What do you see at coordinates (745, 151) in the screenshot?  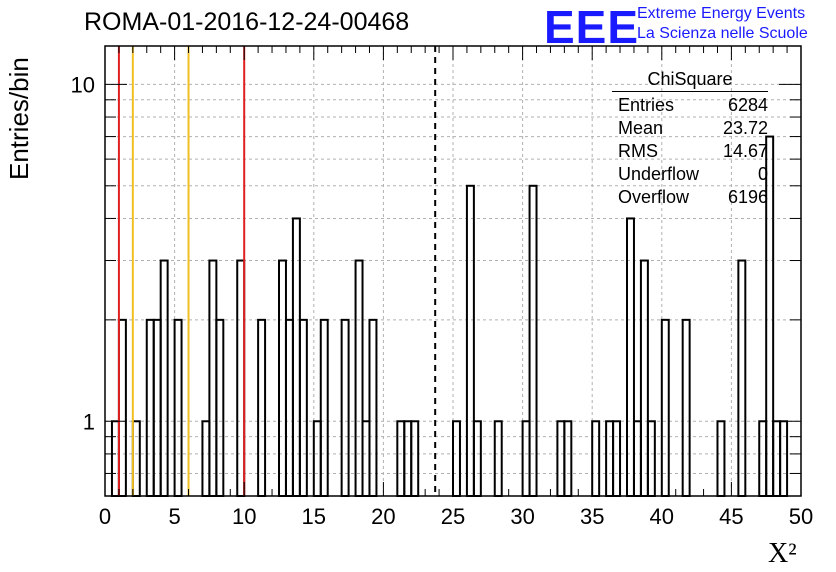 I see `stats-value: 14.67` at bounding box center [745, 151].